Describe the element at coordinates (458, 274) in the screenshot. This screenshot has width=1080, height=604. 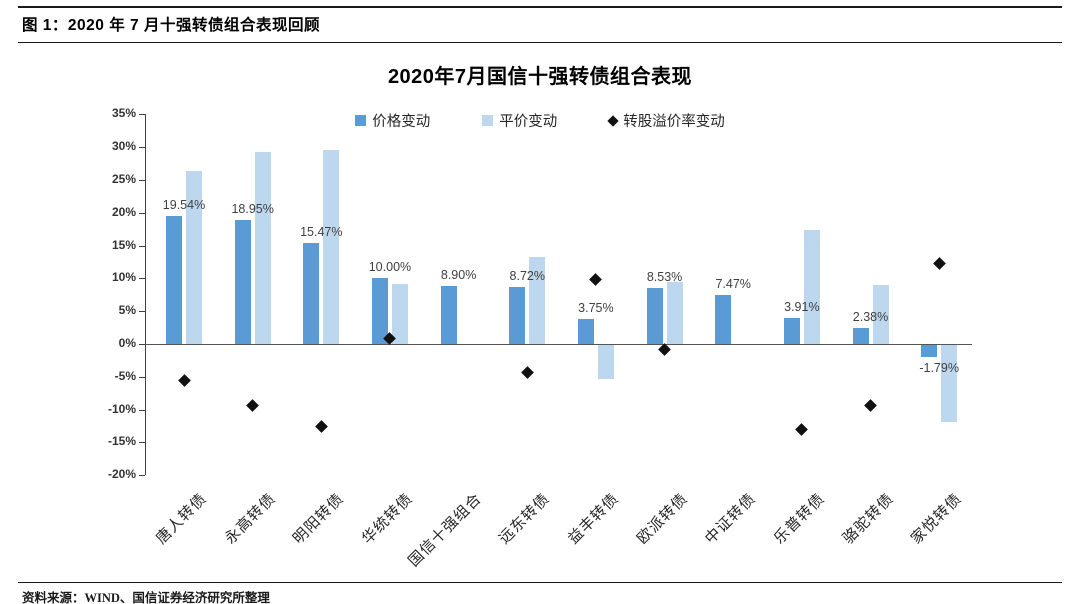
I see `price-data-label: 8.90%` at that location.